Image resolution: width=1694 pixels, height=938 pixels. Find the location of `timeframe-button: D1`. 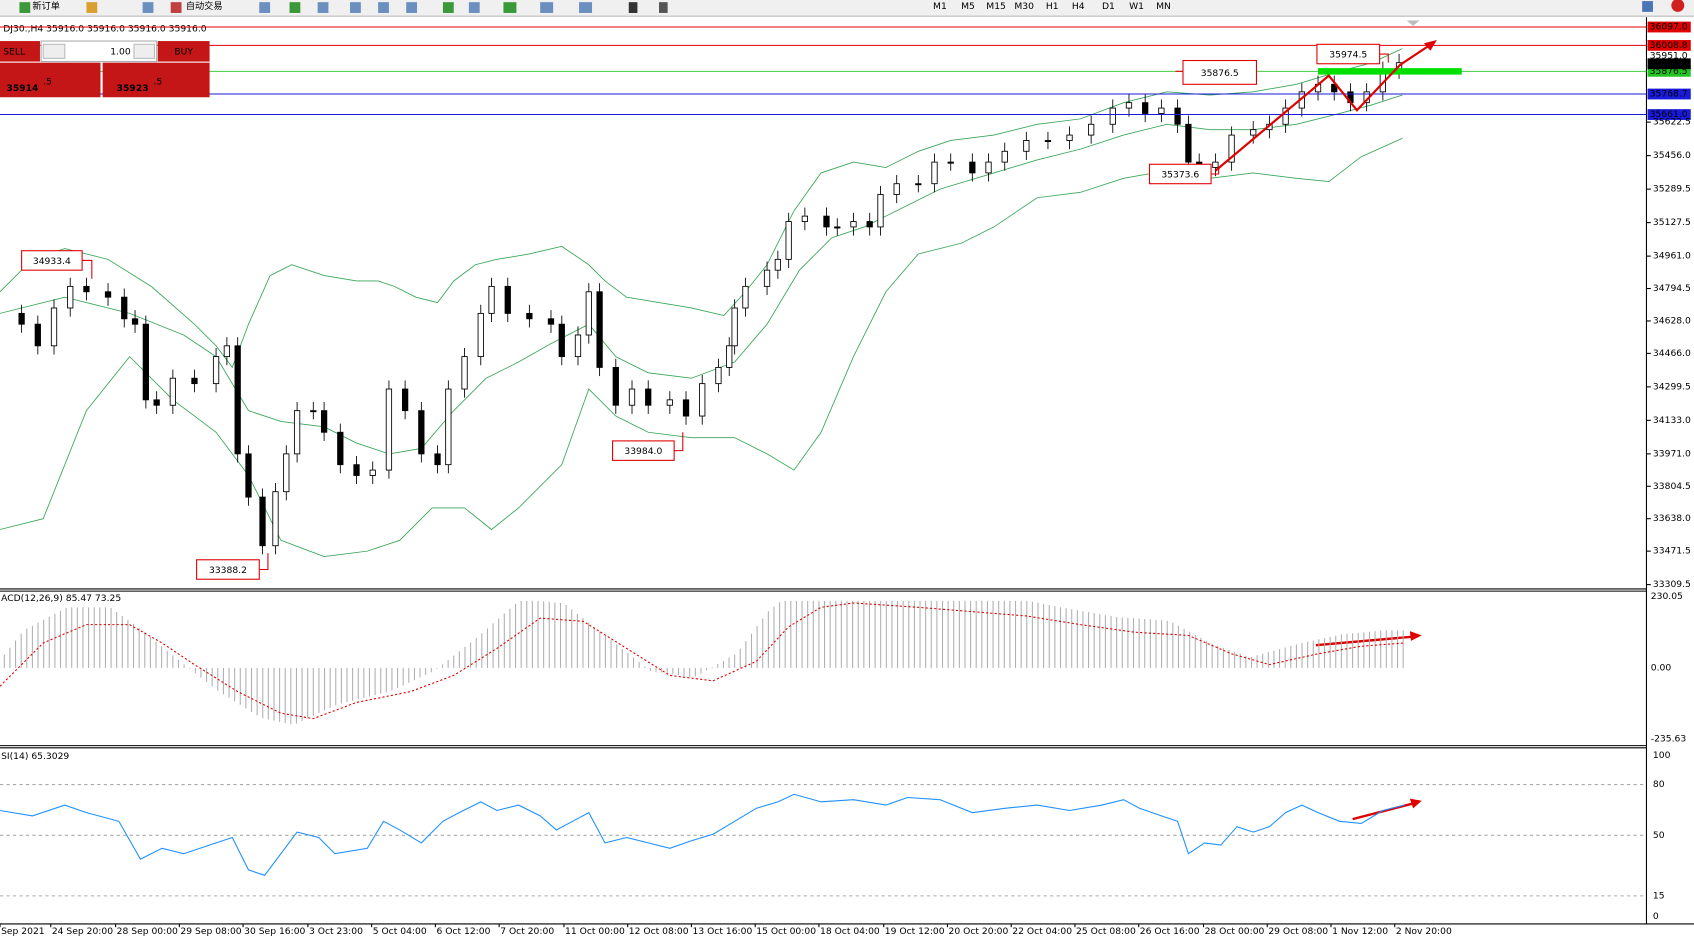

timeframe-button: D1 is located at coordinates (1108, 6).